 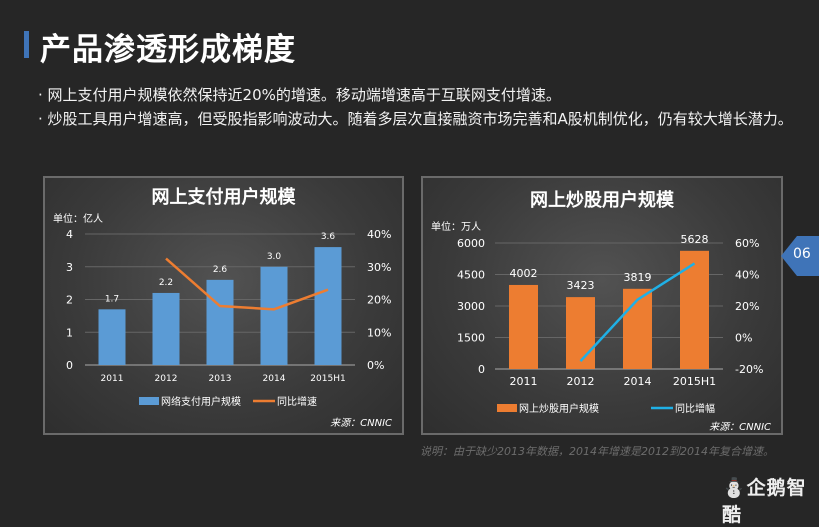 I want to click on bar-label: 3423, so click(x=581, y=285).